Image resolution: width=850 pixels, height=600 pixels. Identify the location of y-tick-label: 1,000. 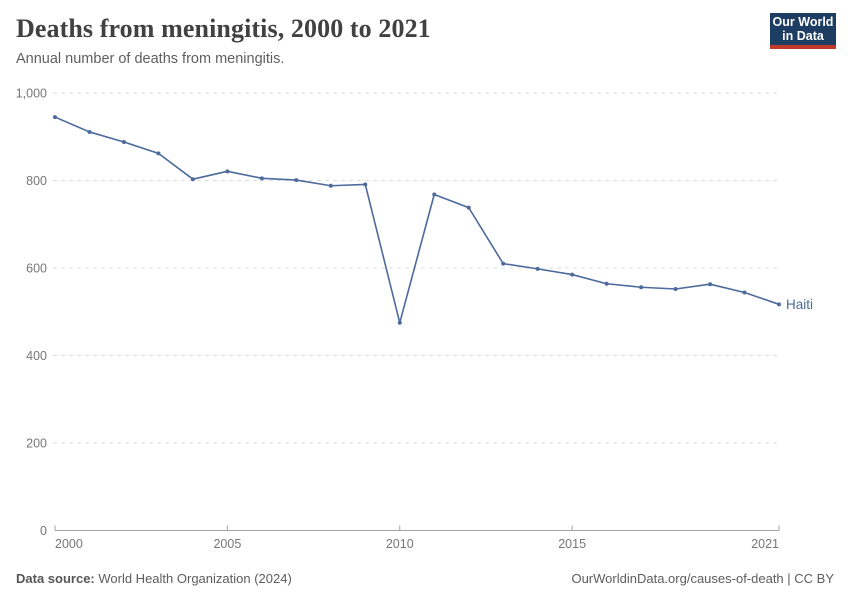
(31, 94).